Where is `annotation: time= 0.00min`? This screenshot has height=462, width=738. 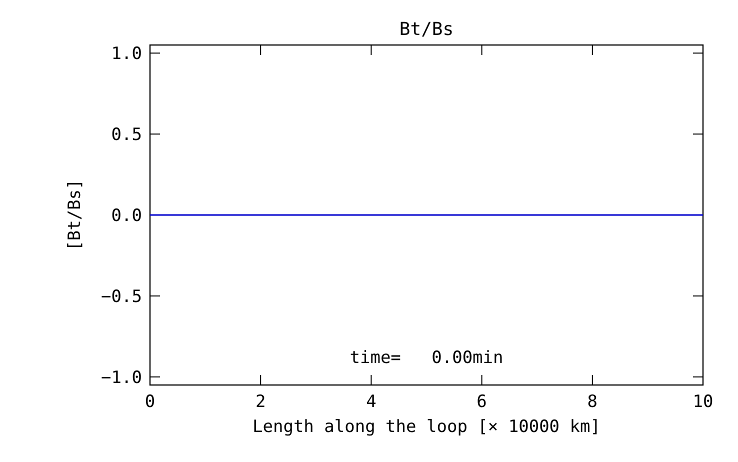 annotation: time= 0.00min is located at coordinates (427, 358).